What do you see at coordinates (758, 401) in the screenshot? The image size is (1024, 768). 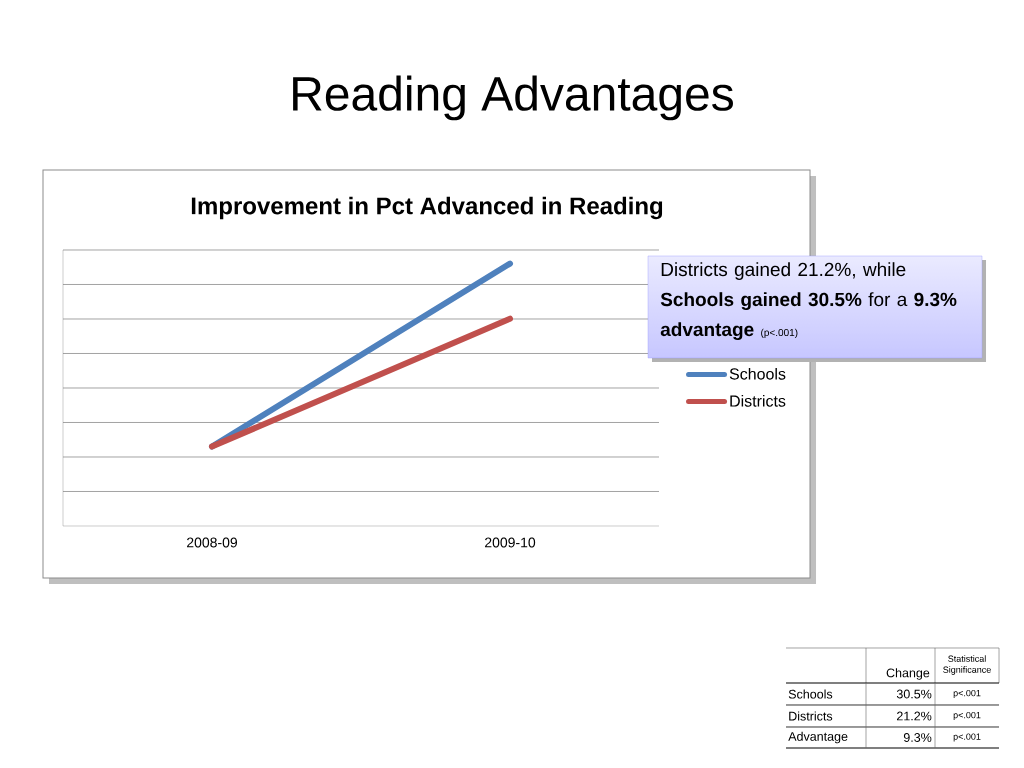 I see `legend-label: Districts` at bounding box center [758, 401].